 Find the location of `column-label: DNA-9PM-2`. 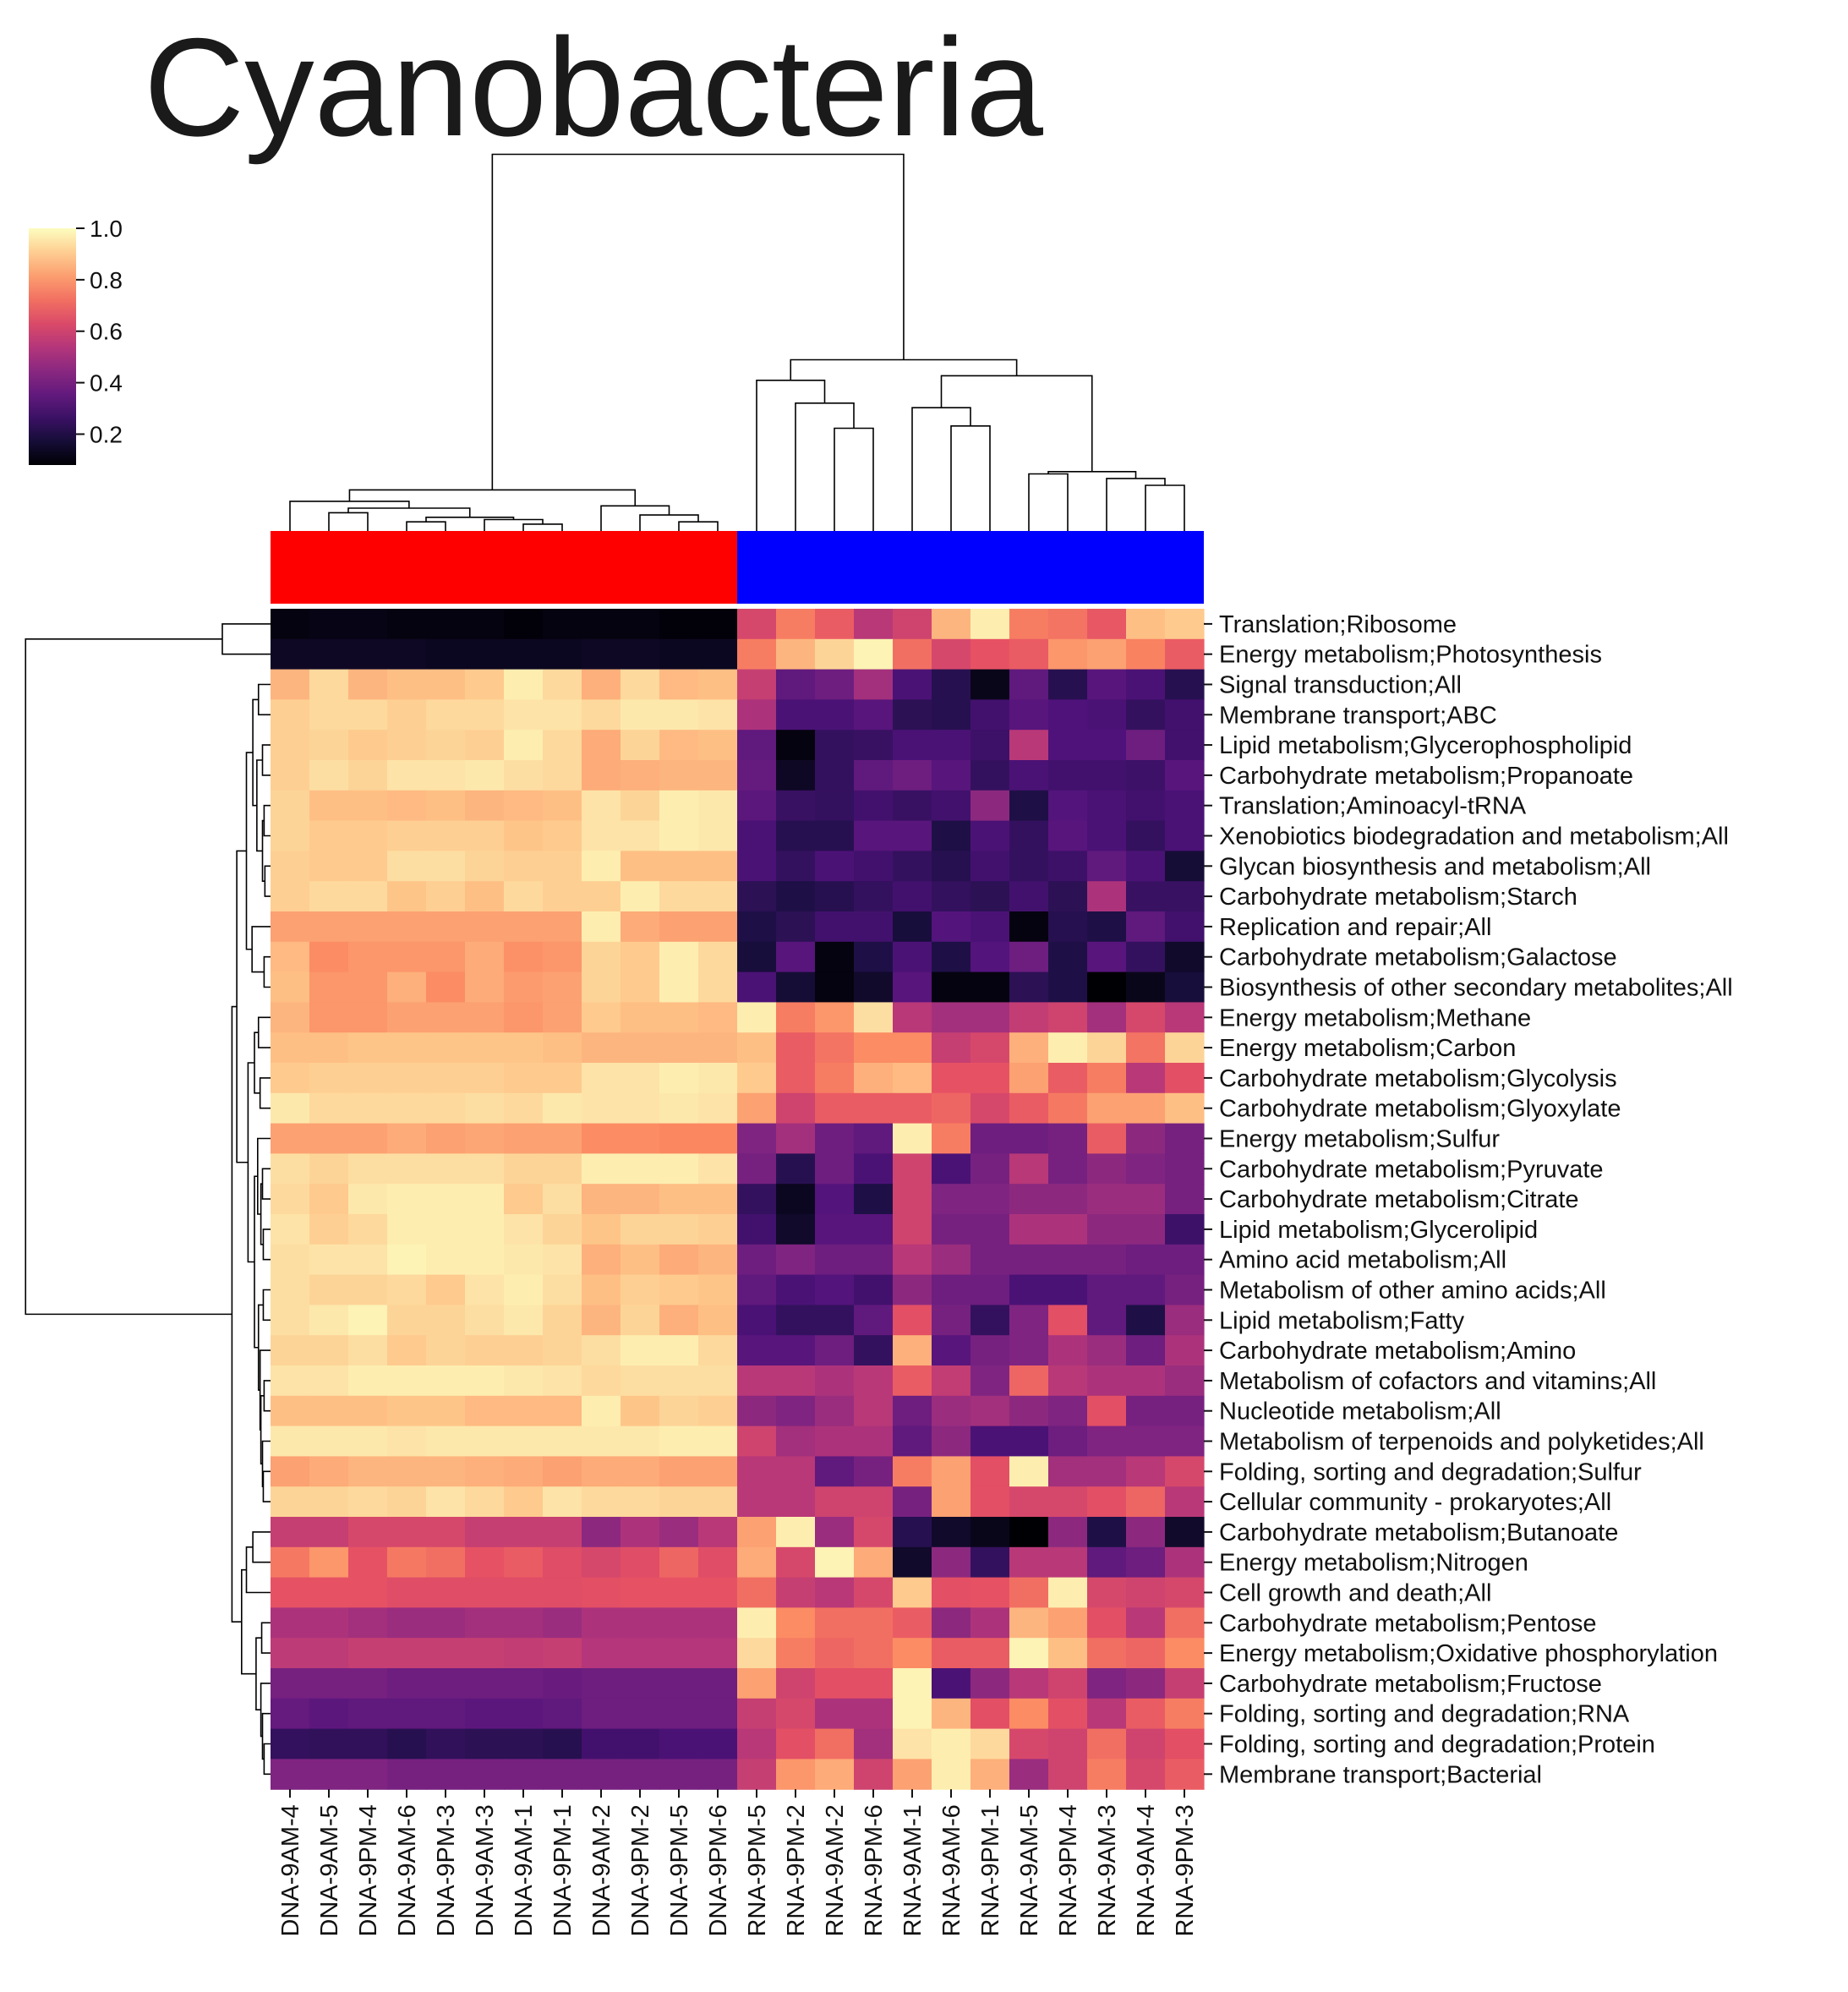

column-label: DNA-9PM-2 is located at coordinates (640, 1870).